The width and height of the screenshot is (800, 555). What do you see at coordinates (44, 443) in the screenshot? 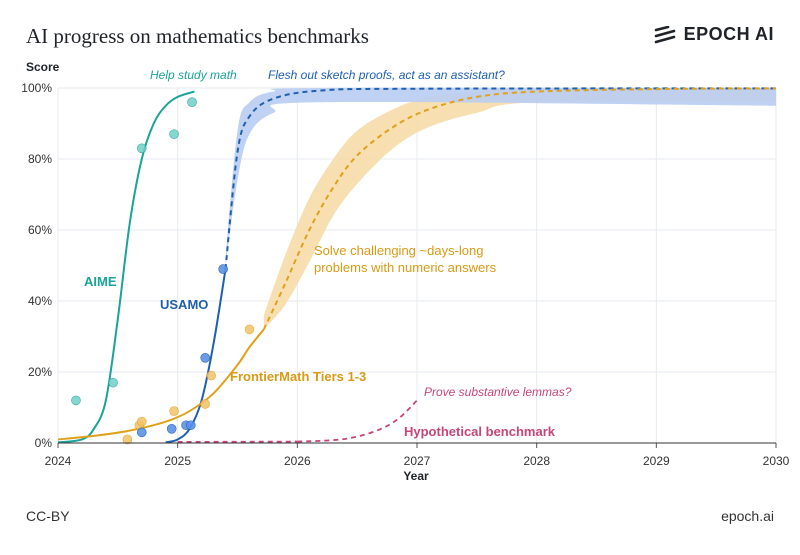
I see `y-tick-label-0: 0%` at bounding box center [44, 443].